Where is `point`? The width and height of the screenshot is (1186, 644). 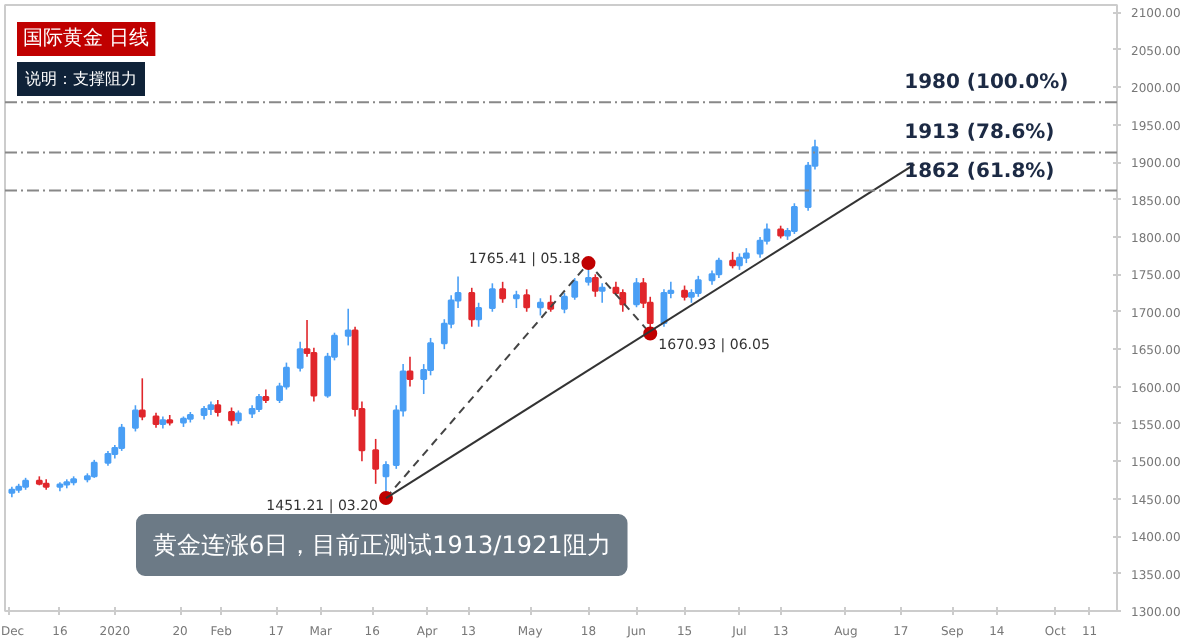
point is located at coordinates (588, 263).